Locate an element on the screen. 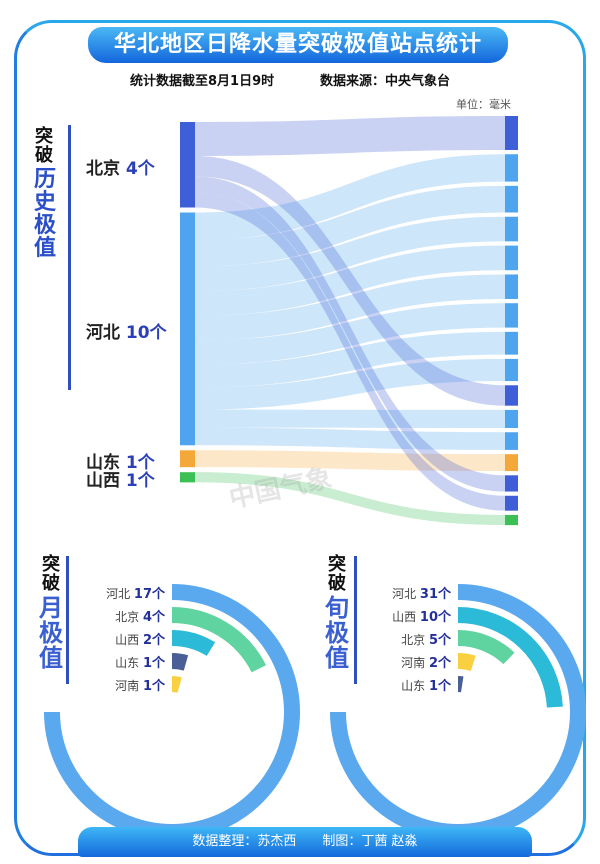 The height and width of the screenshot is (864, 600). source-name: 山西 is located at coordinates (106, 481).